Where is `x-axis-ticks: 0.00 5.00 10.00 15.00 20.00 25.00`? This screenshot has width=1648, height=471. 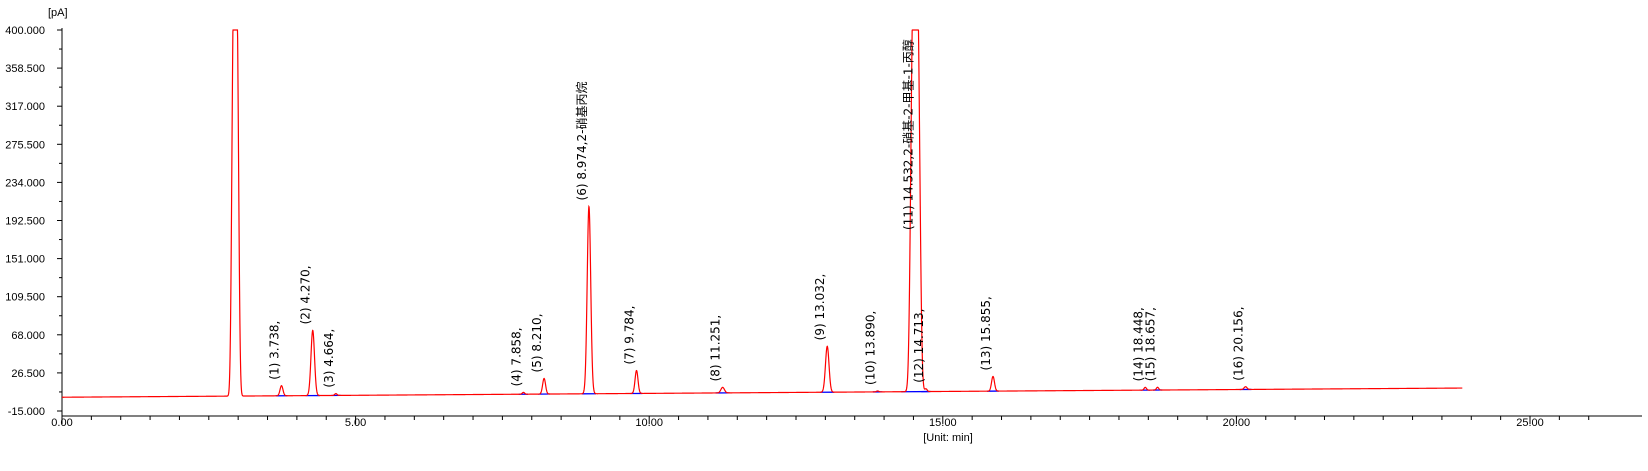 x-axis-ticks: 0.00 5.00 10.00 15.00 20.00 25.00 is located at coordinates (820, 422).